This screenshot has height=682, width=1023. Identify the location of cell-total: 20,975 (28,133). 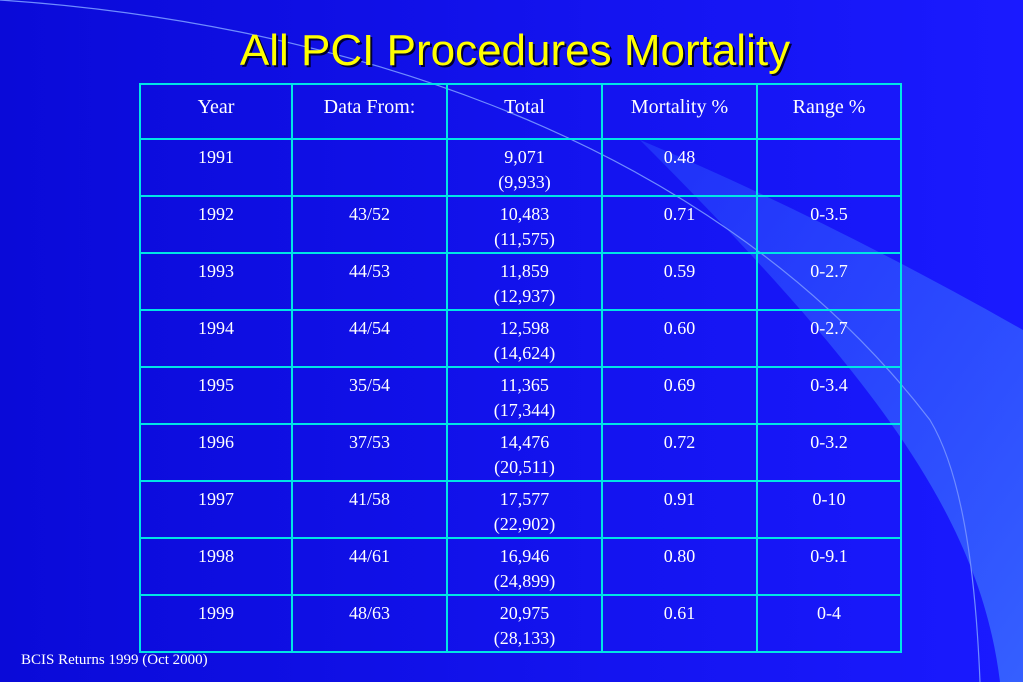
(524, 623).